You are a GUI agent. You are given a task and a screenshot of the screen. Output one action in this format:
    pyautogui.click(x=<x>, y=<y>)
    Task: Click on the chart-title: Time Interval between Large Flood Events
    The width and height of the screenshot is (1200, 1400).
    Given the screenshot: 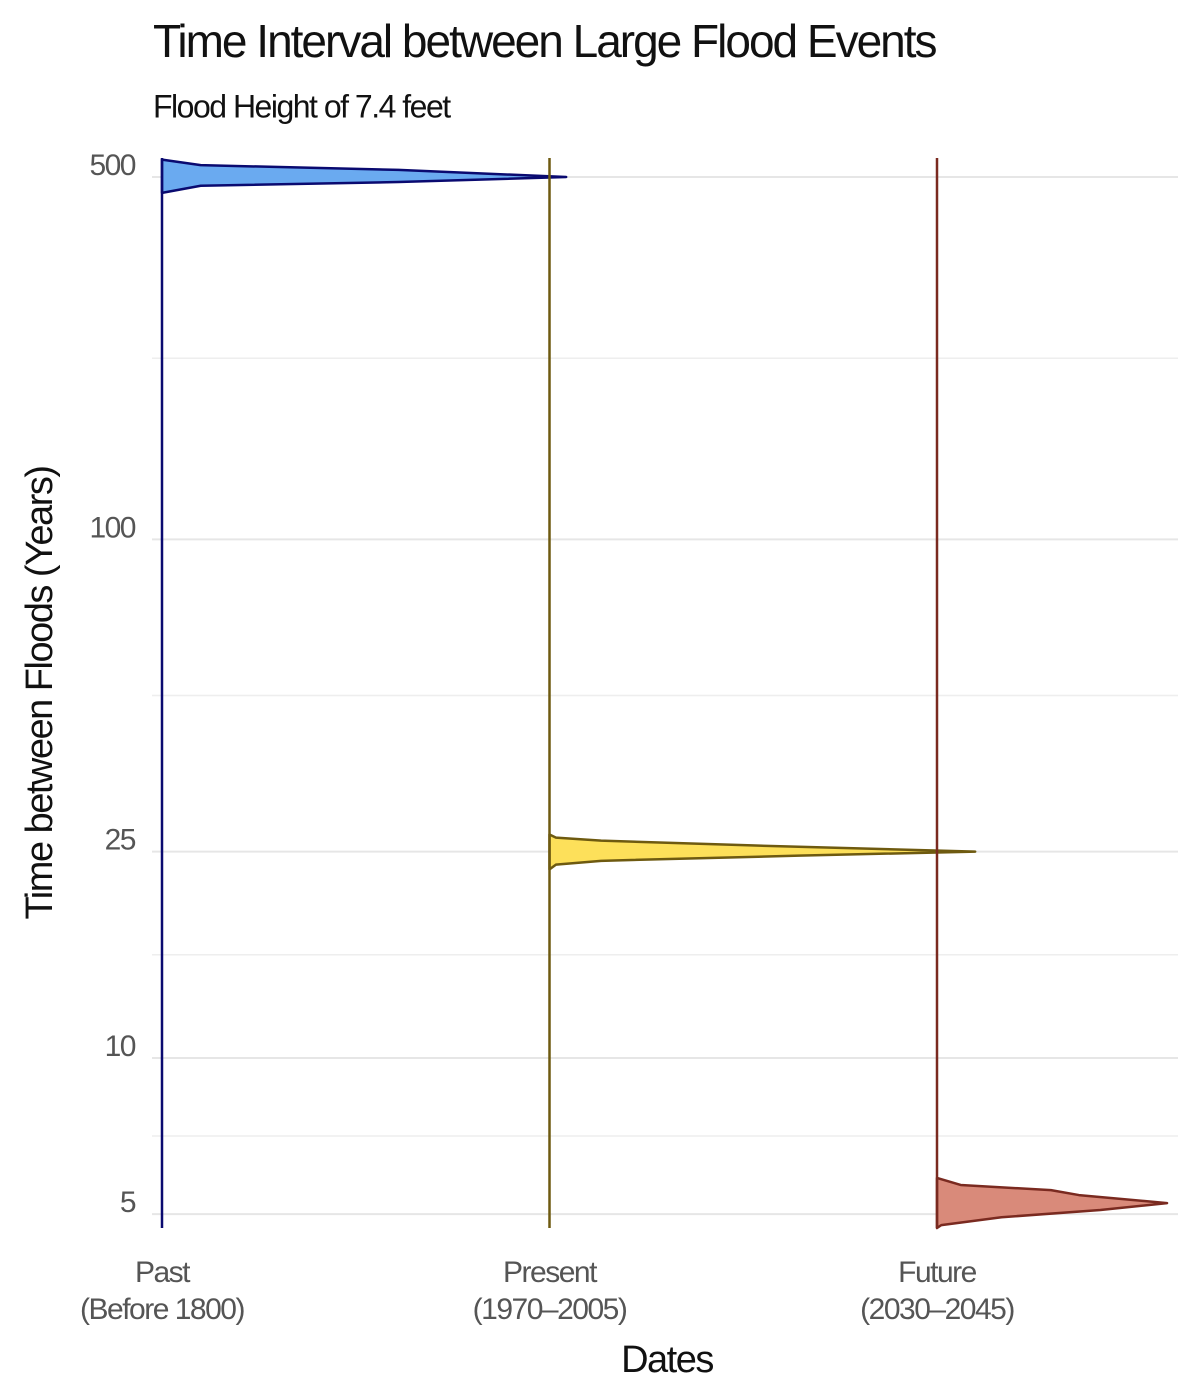 What is the action you would take?
    pyautogui.click(x=545, y=41)
    